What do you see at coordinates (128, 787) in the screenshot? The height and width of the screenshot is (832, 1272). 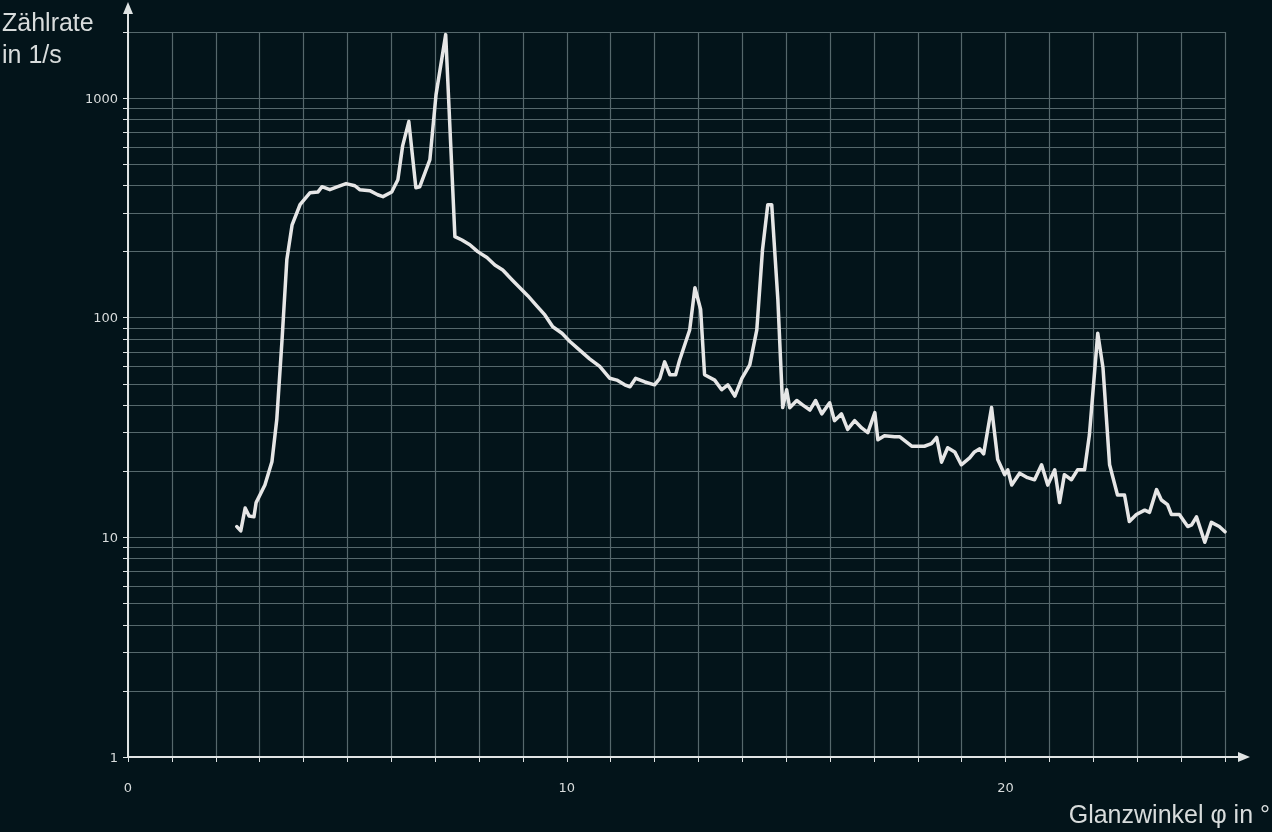 I see `x-tick-label: 0` at bounding box center [128, 787].